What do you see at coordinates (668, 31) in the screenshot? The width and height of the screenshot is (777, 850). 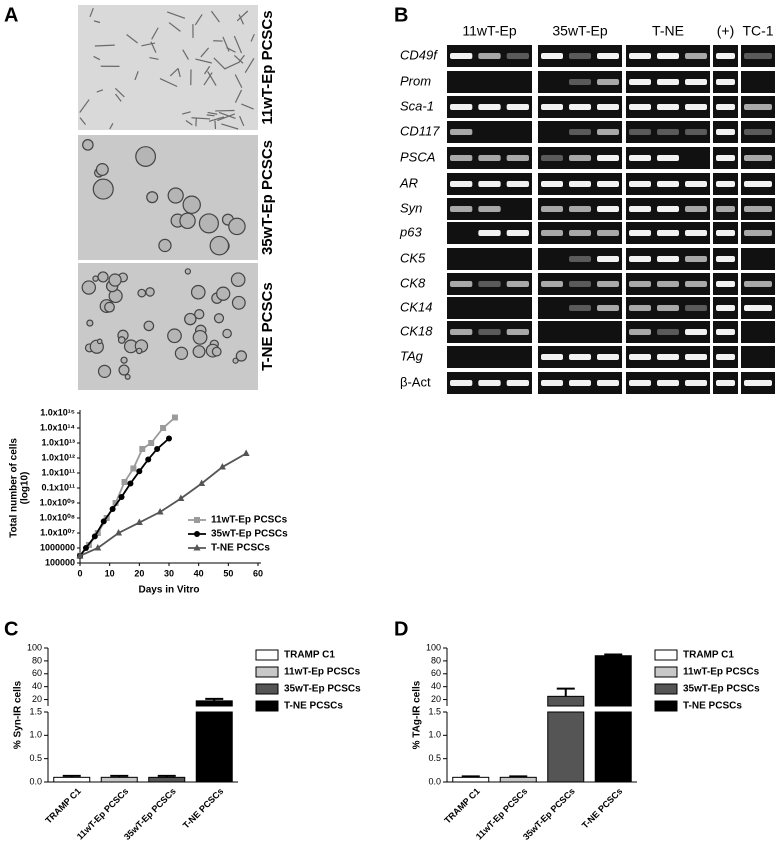 I see `gel-column-label: T-NE` at bounding box center [668, 31].